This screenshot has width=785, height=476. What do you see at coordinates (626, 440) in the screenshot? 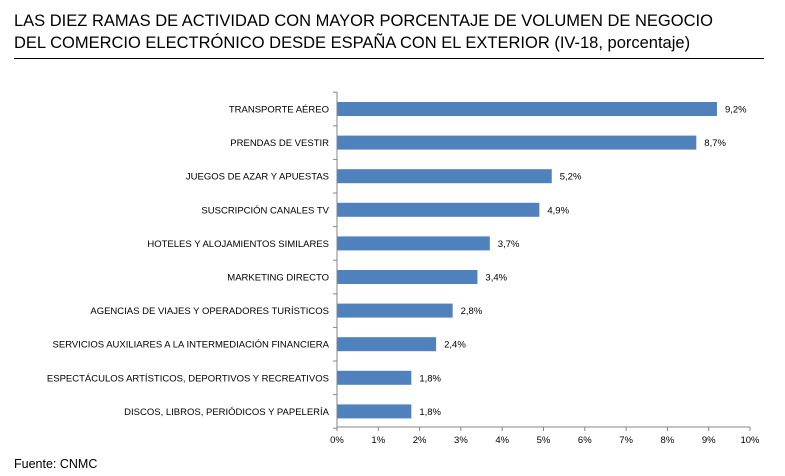
I see `x-tick-label: 7%` at bounding box center [626, 440].